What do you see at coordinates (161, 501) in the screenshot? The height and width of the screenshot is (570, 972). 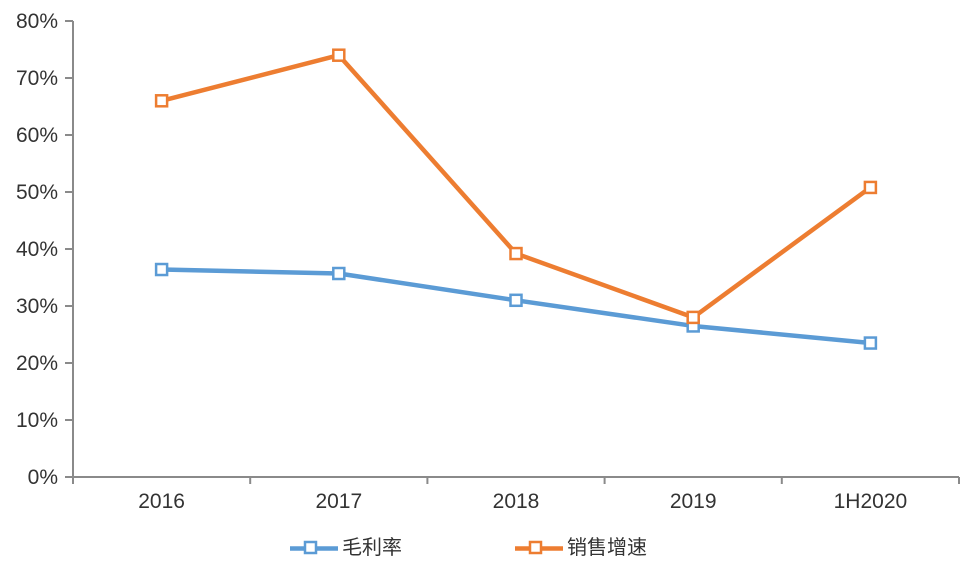 I see `x-tick-label: 2016` at bounding box center [161, 501].